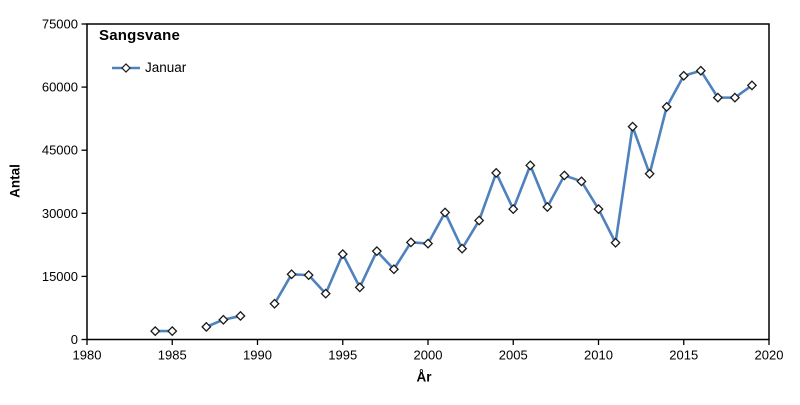  What do you see at coordinates (60, 276) in the screenshot?
I see `y-tick-label: 15000` at bounding box center [60, 276].